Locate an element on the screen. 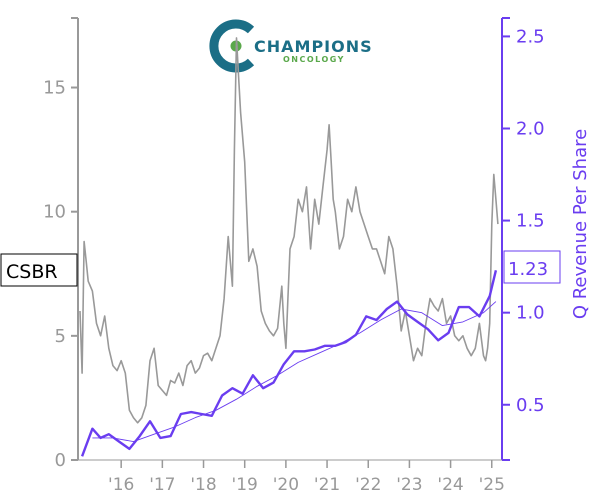 The image size is (600, 500). x-tick-label: '24 is located at coordinates (450, 485).